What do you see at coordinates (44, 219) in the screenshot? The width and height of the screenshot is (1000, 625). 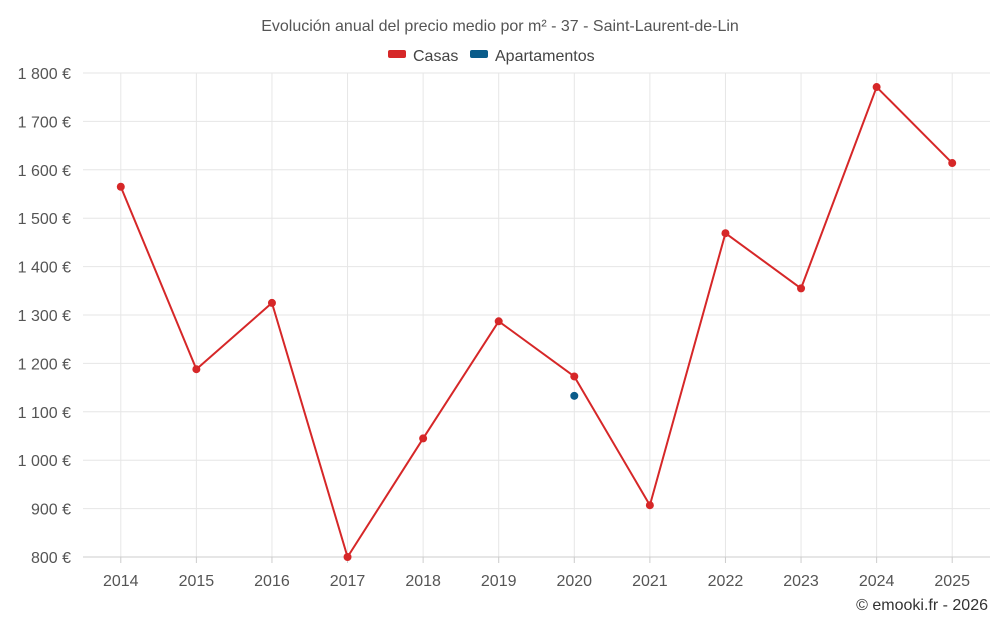 I see `y-tick-label: 1 500 €` at bounding box center [44, 219].